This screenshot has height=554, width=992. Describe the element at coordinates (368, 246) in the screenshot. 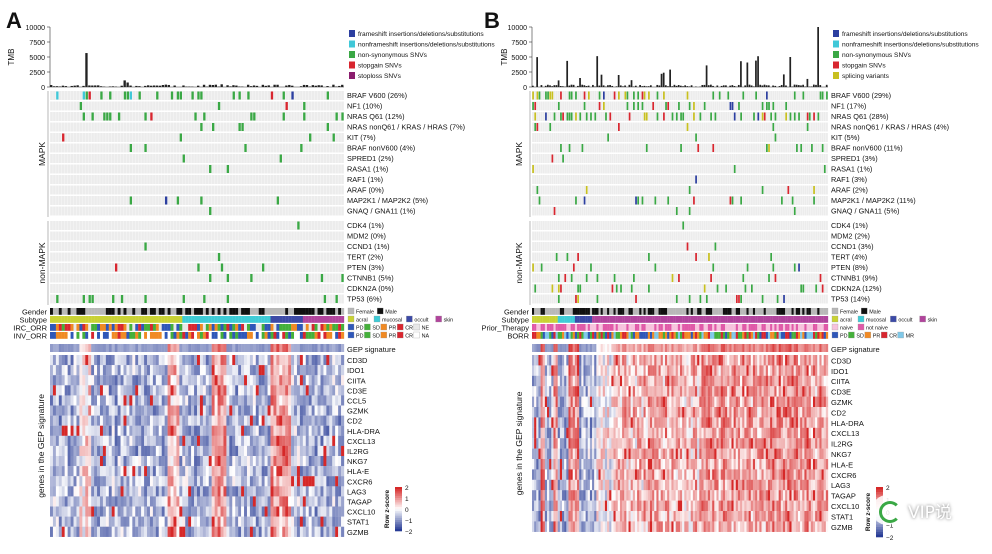

I see `gene-label: CCND1 (1%)` at that location.